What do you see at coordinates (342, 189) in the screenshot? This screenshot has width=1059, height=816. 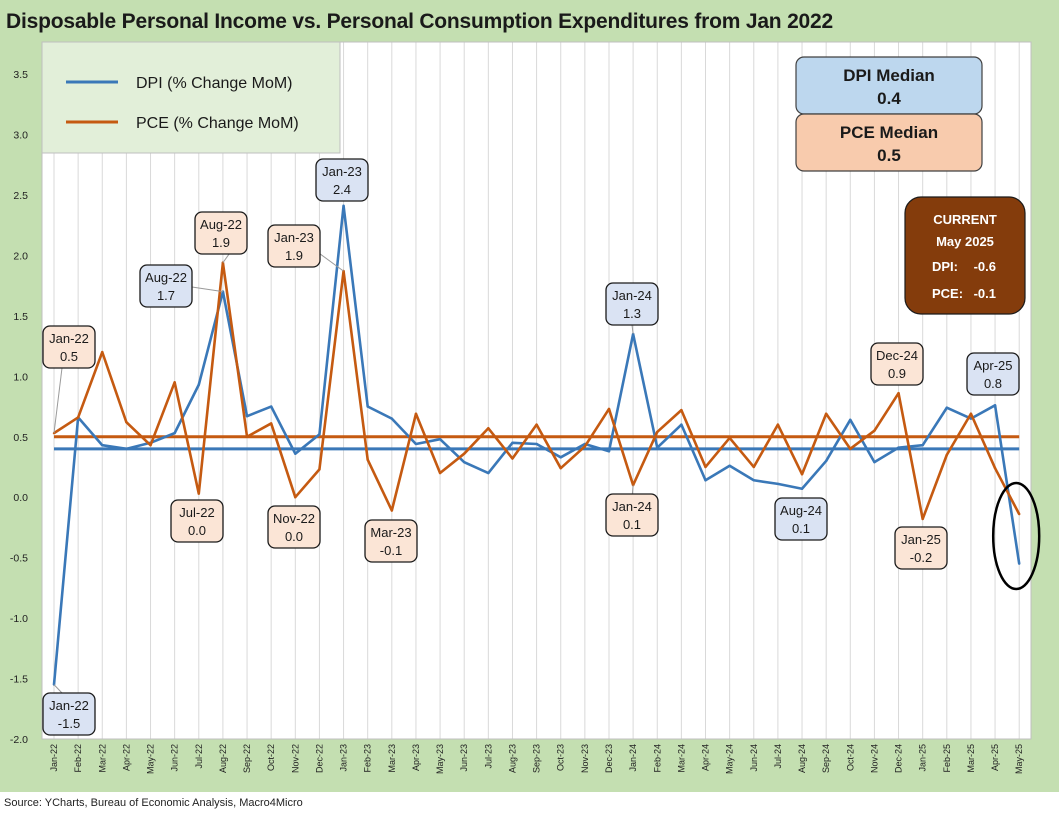 I see `annotation-value: 2.4` at bounding box center [342, 189].